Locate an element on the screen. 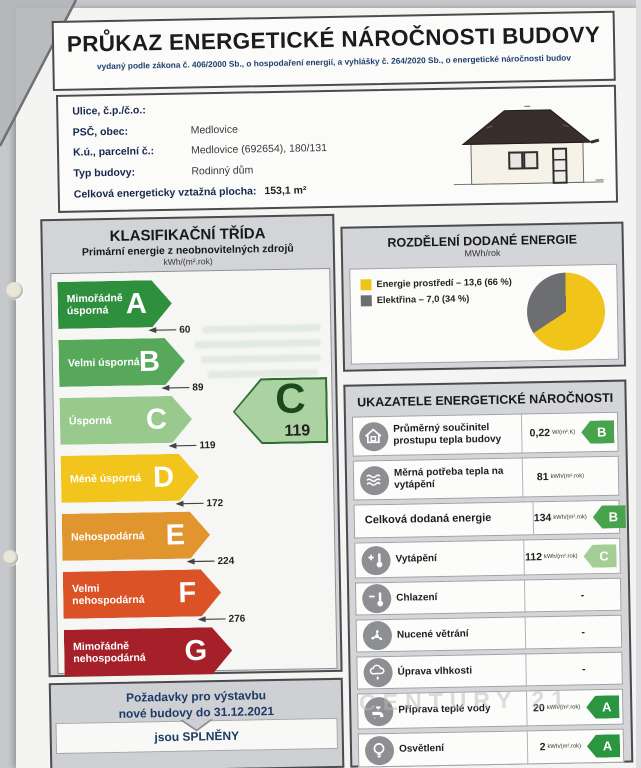  class-threshold: 276 is located at coordinates (221, 619).